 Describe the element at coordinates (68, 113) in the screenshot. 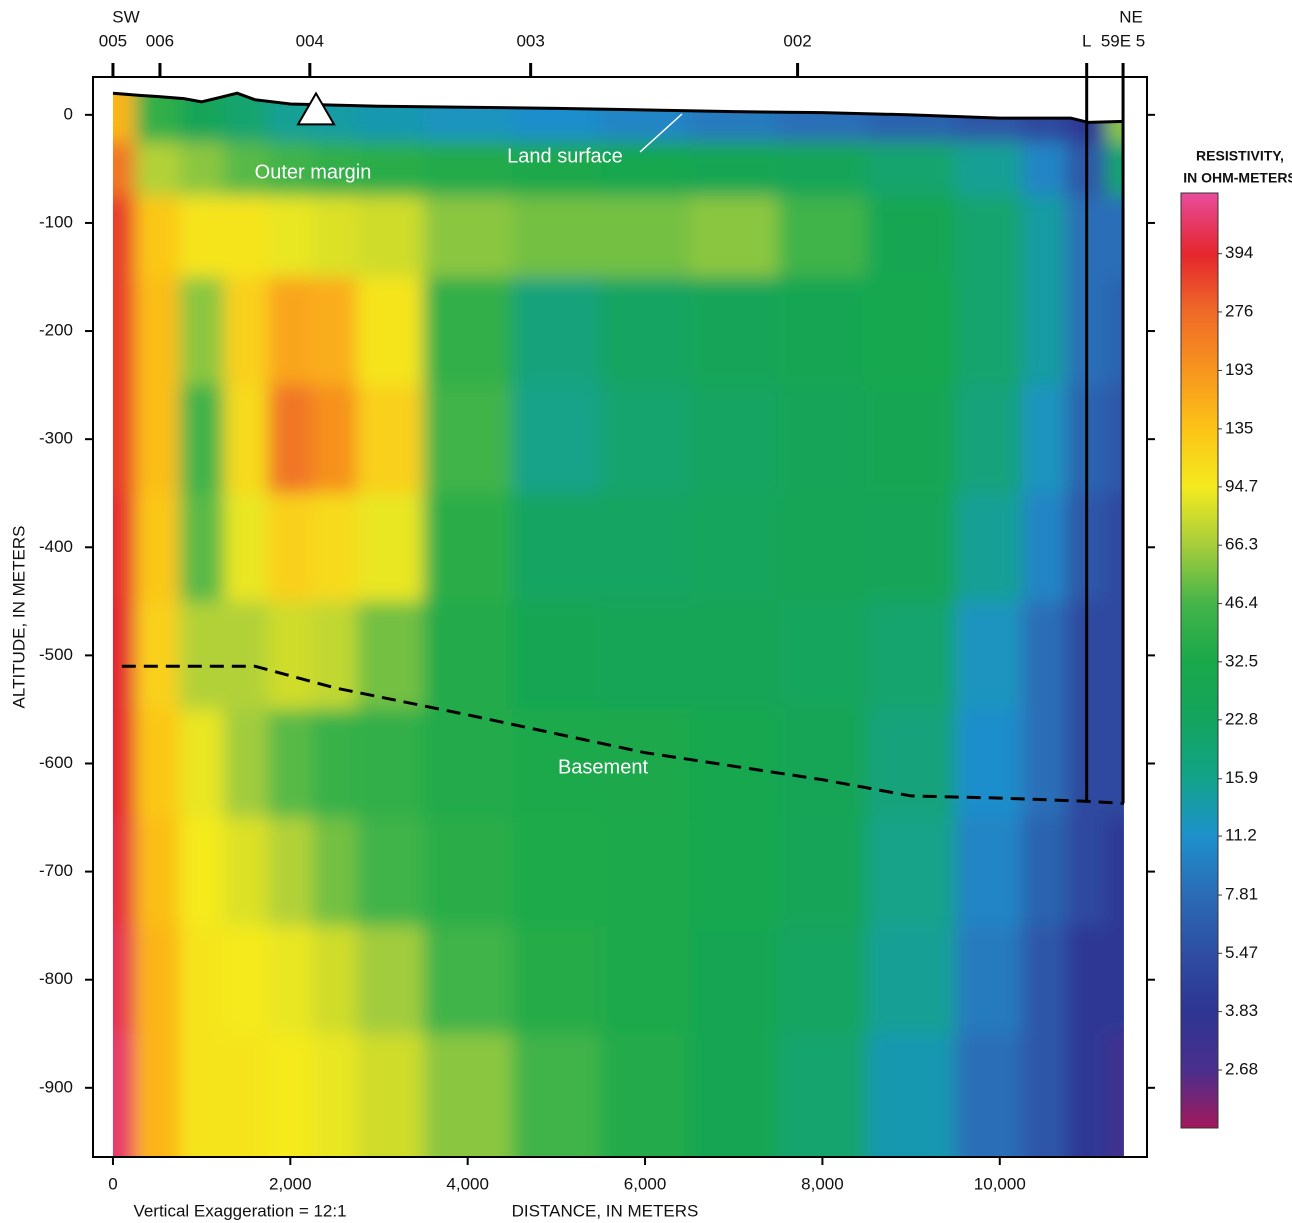

I see `y-tick-label: 0` at that location.